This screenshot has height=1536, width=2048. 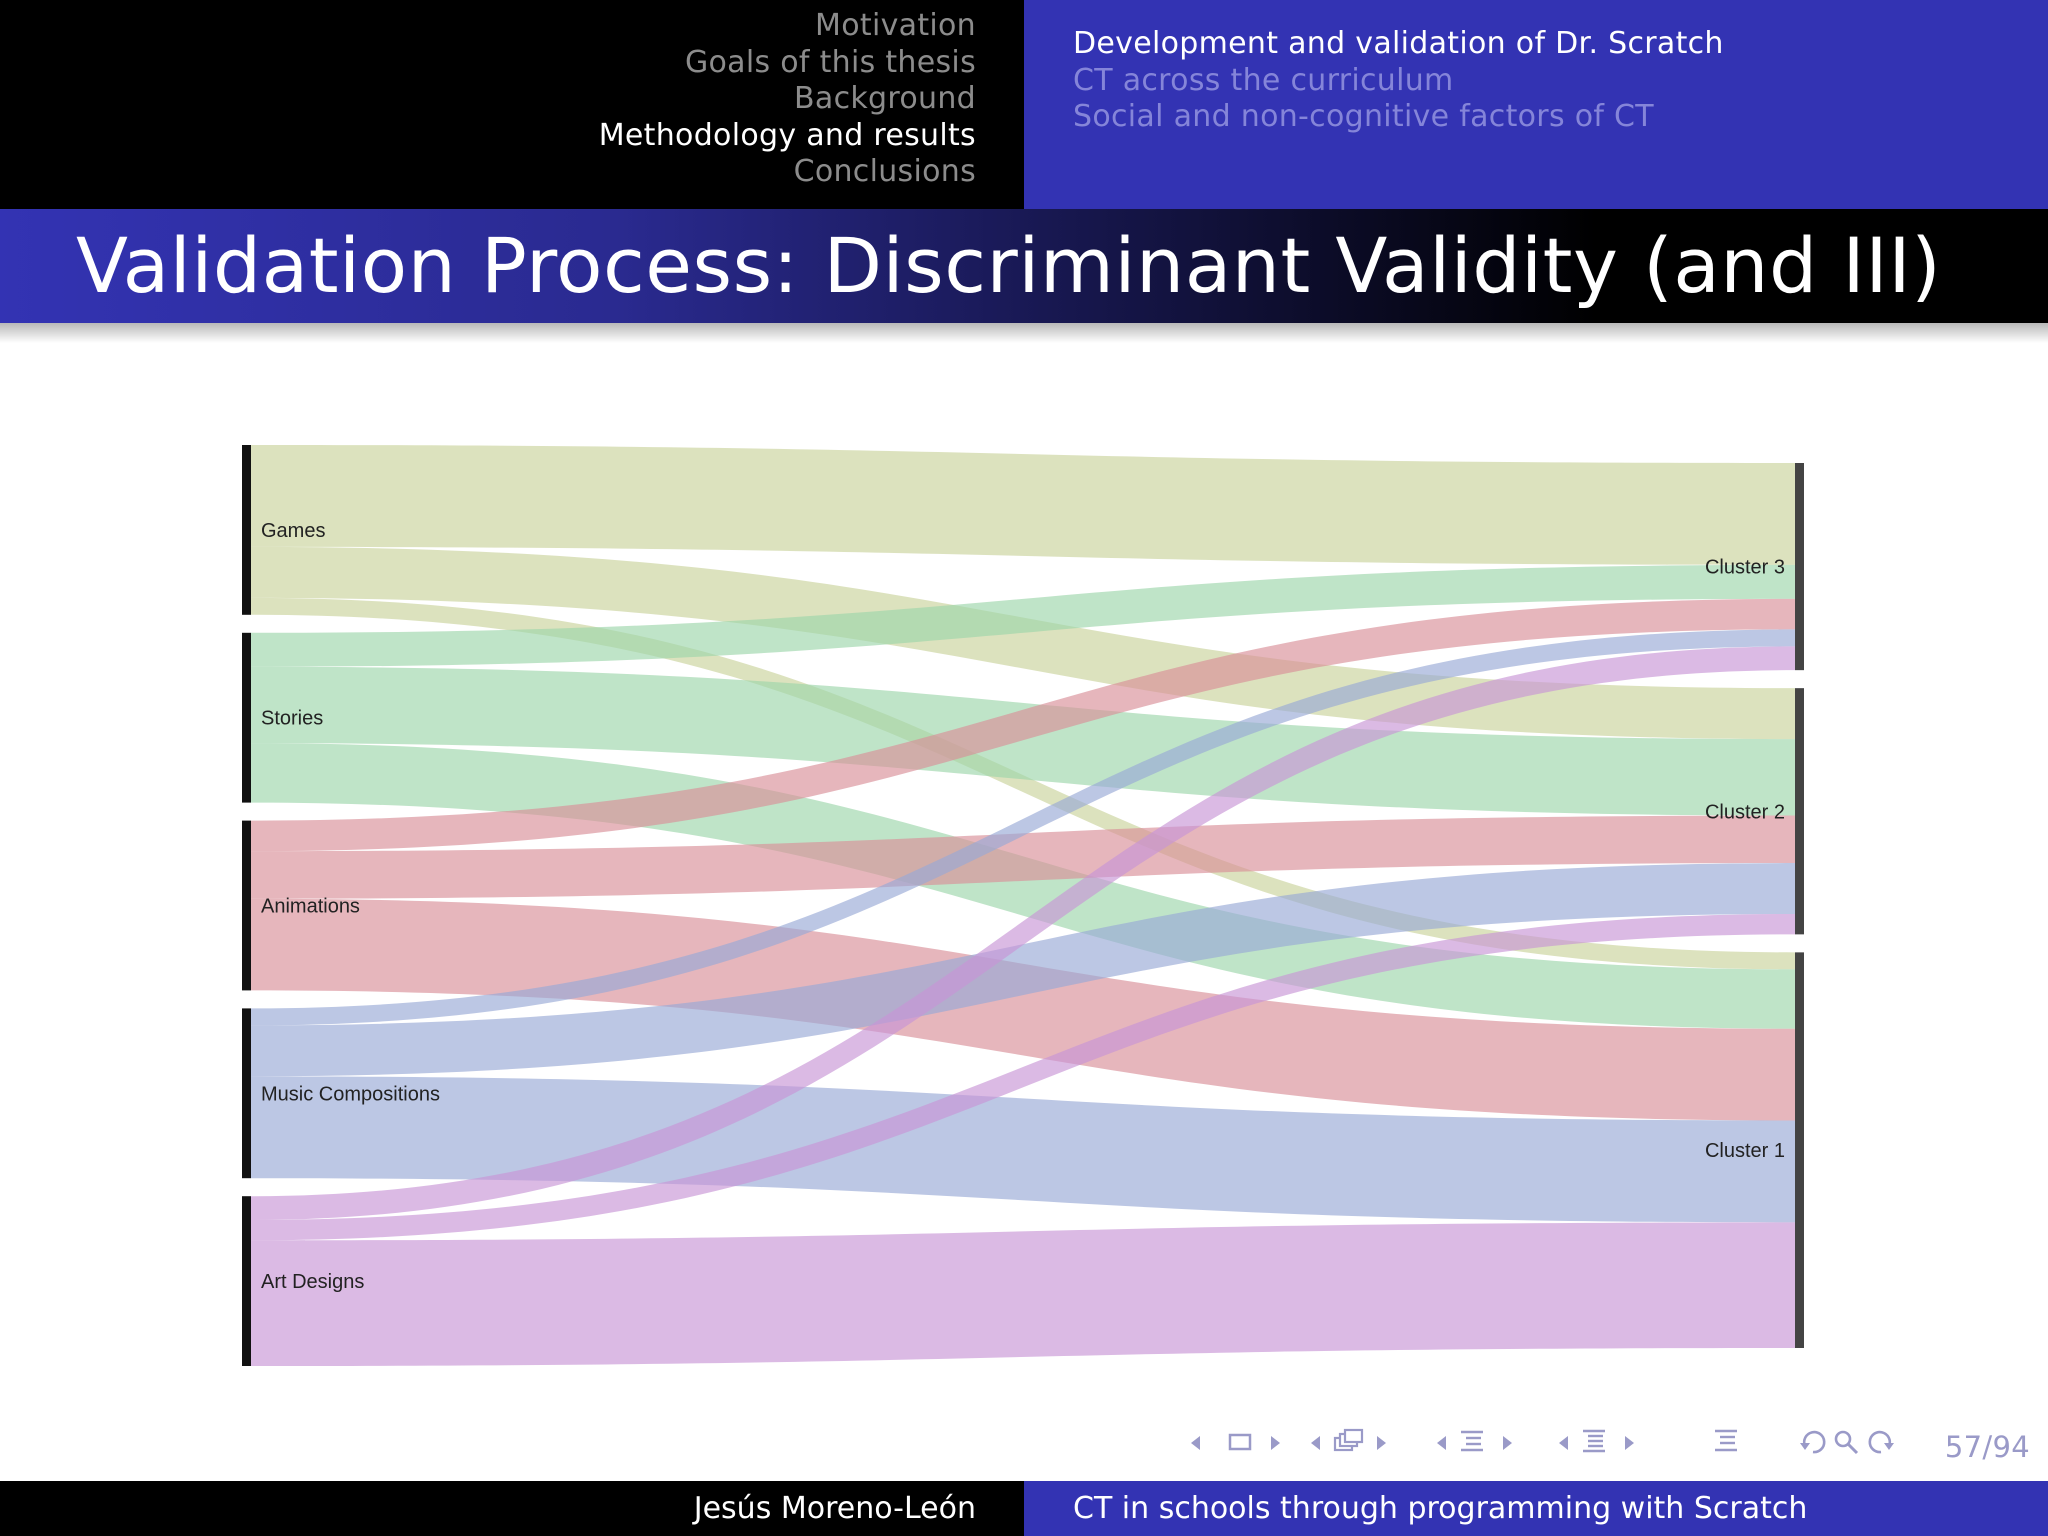 I want to click on nav-section-goals: Goals of this thesis, so click(x=830, y=62).